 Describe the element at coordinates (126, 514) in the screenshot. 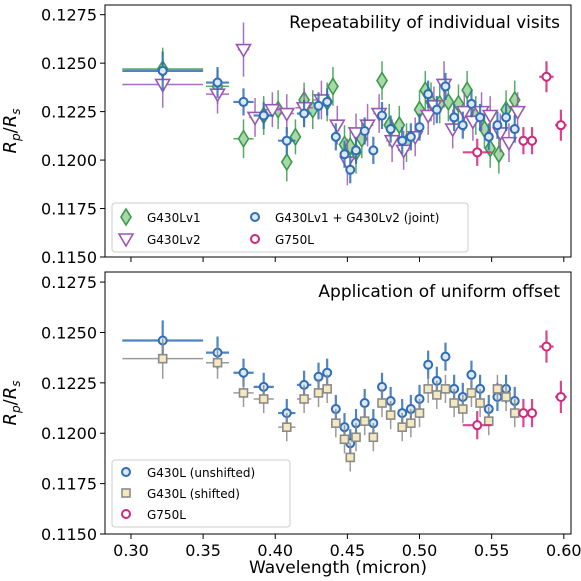

I see `legend-marker-g750l-bottom` at that location.